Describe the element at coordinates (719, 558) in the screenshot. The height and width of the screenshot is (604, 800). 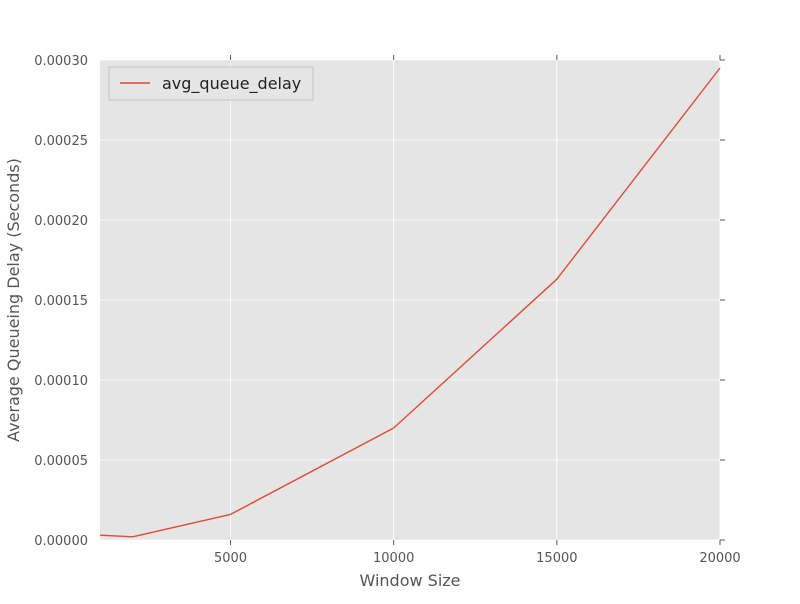
I see `x-tick-label: 20000` at that location.